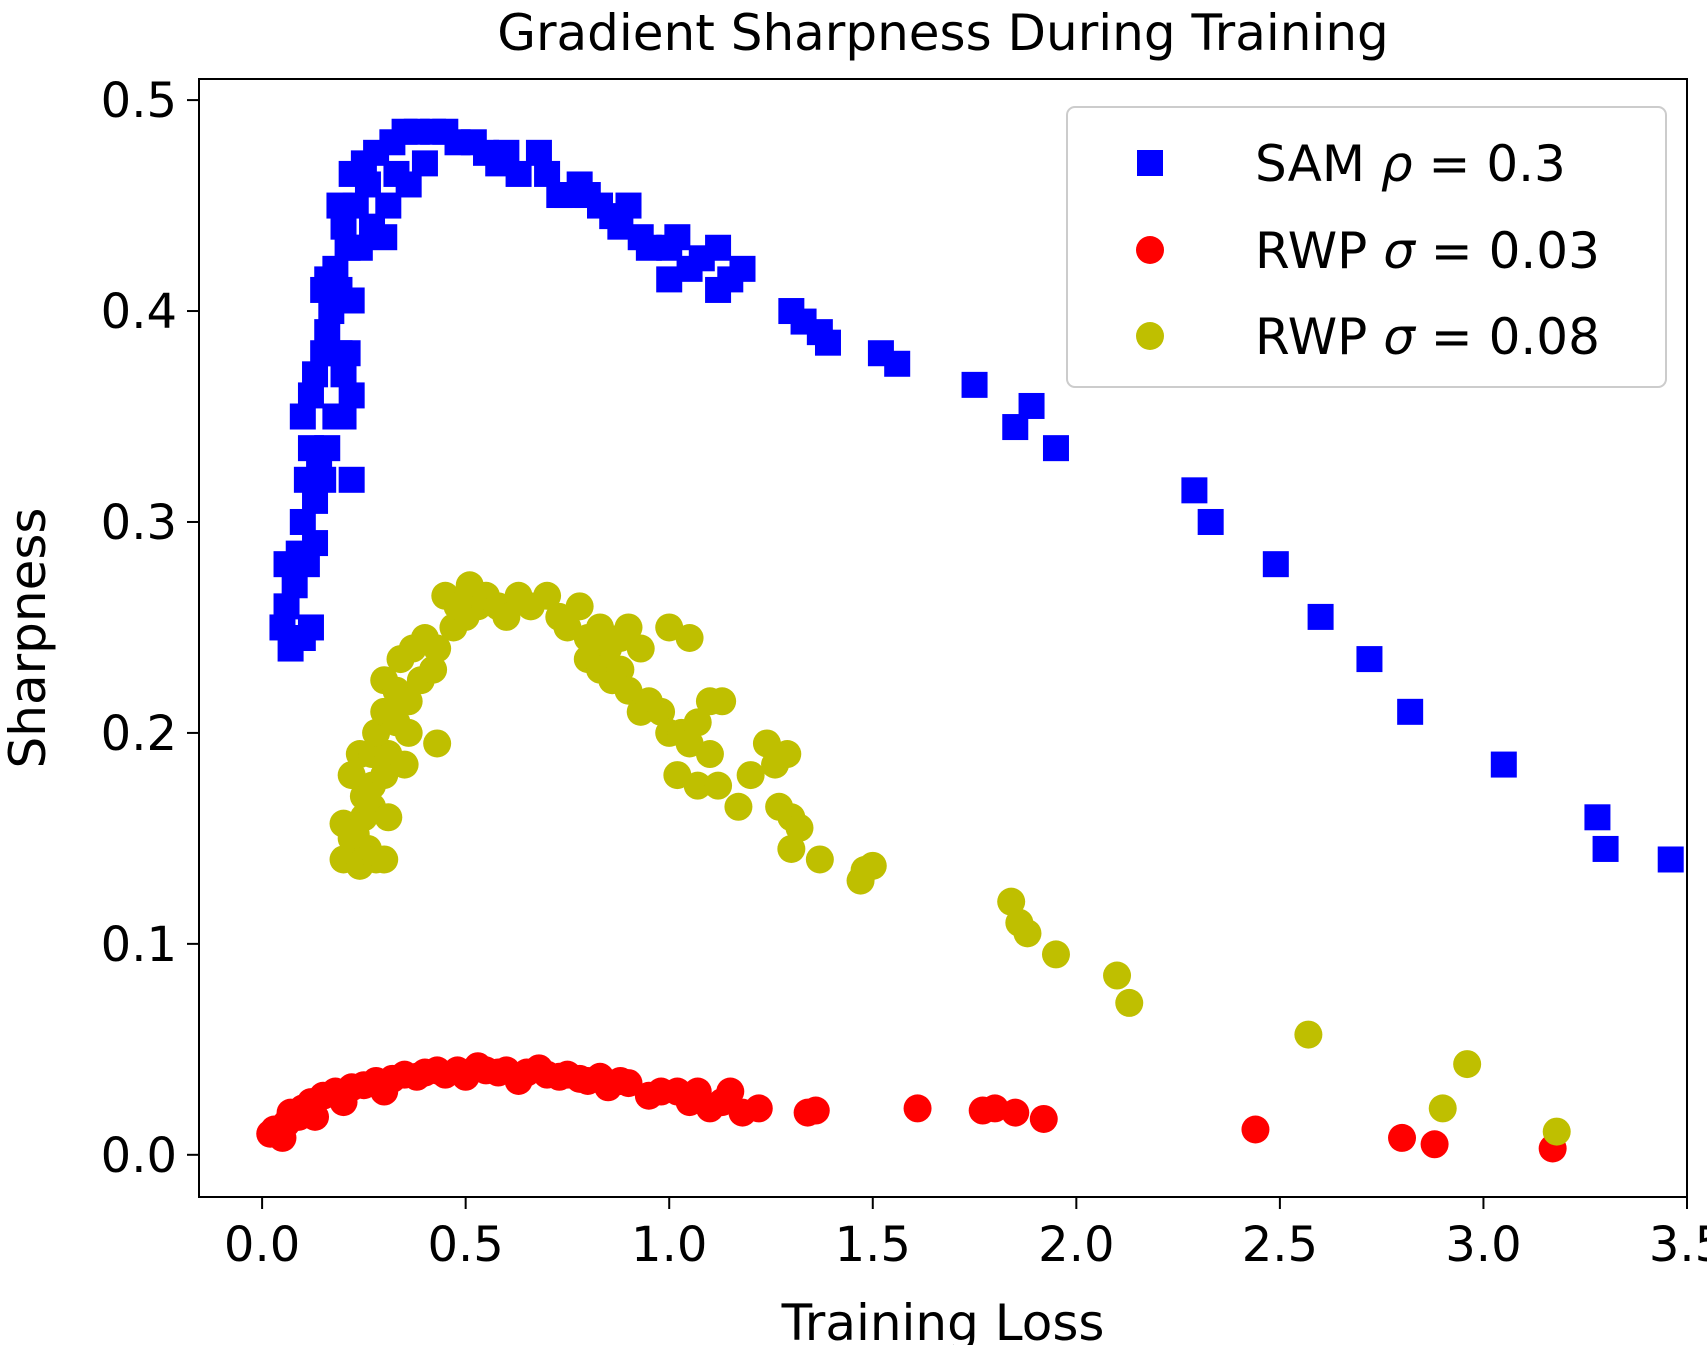 This screenshot has height=1345, width=1707. What do you see at coordinates (1397, 164) in the screenshot?
I see `legend-label-symbol: ρ` at bounding box center [1397, 164].